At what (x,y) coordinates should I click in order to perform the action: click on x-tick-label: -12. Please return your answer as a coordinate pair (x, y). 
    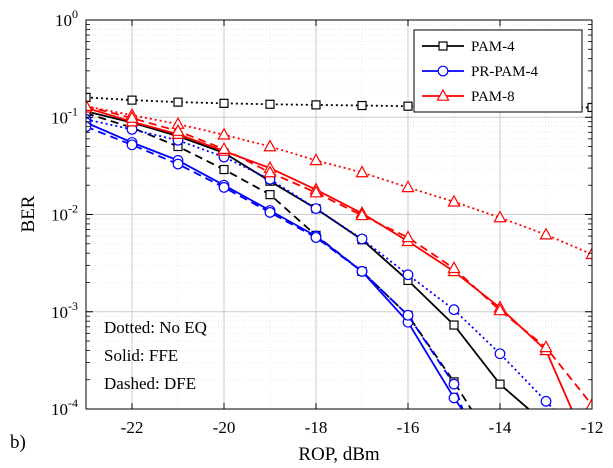
    Looking at the image, I should click on (592, 427).